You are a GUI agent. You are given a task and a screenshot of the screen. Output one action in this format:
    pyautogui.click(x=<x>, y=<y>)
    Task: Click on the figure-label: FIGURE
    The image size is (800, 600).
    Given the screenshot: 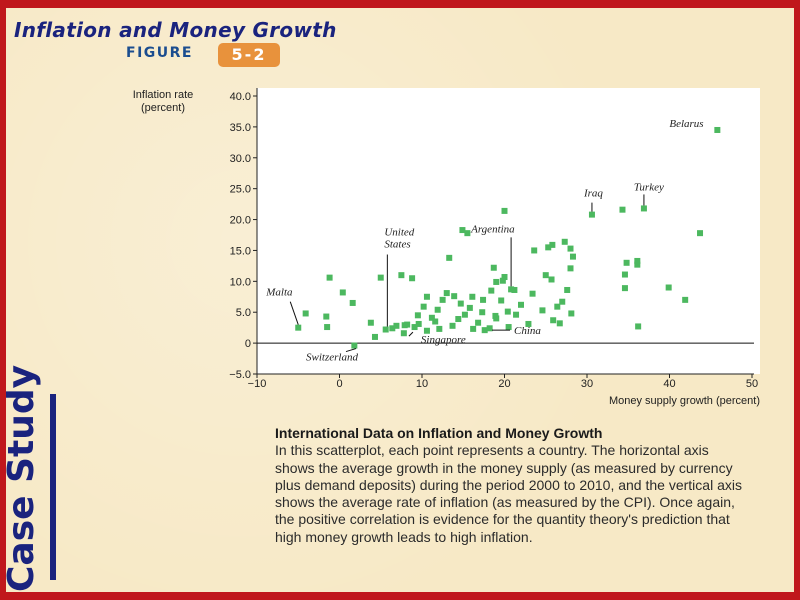 What is the action you would take?
    pyautogui.click(x=159, y=53)
    